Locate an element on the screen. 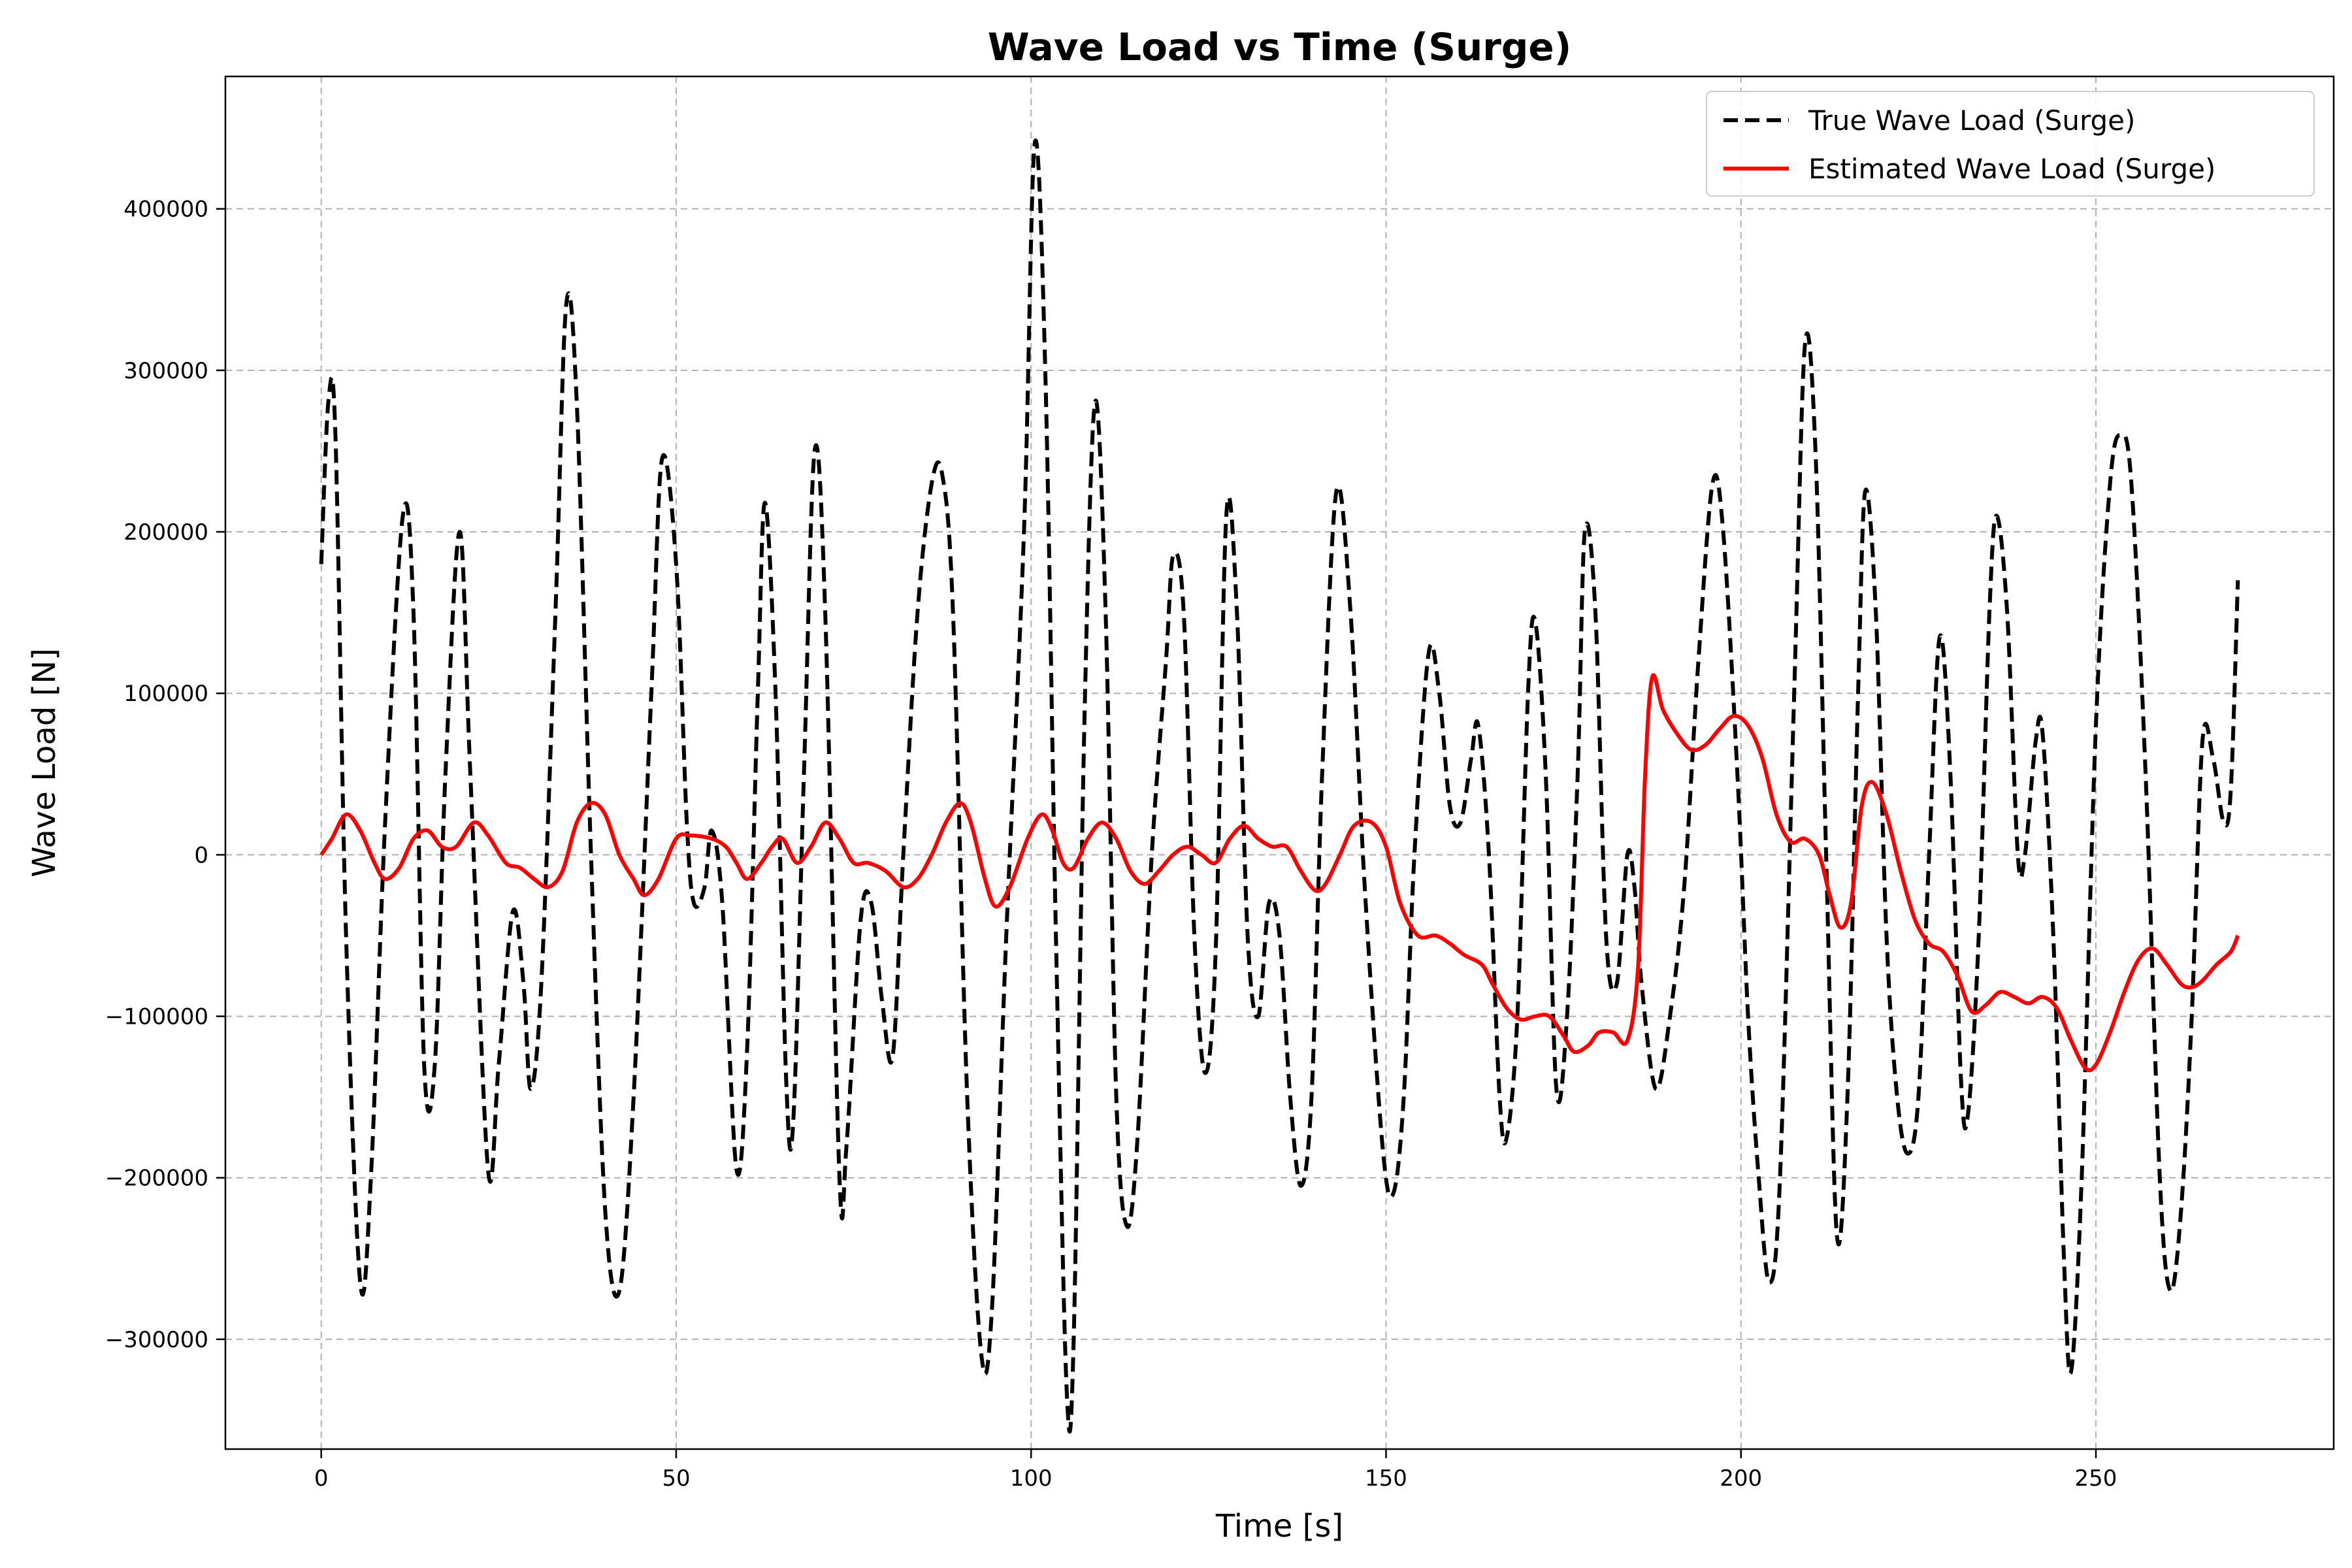 Image resolution: width=2352 pixels, height=1568 pixels. y-tick-label: −300000 is located at coordinates (156, 1340).